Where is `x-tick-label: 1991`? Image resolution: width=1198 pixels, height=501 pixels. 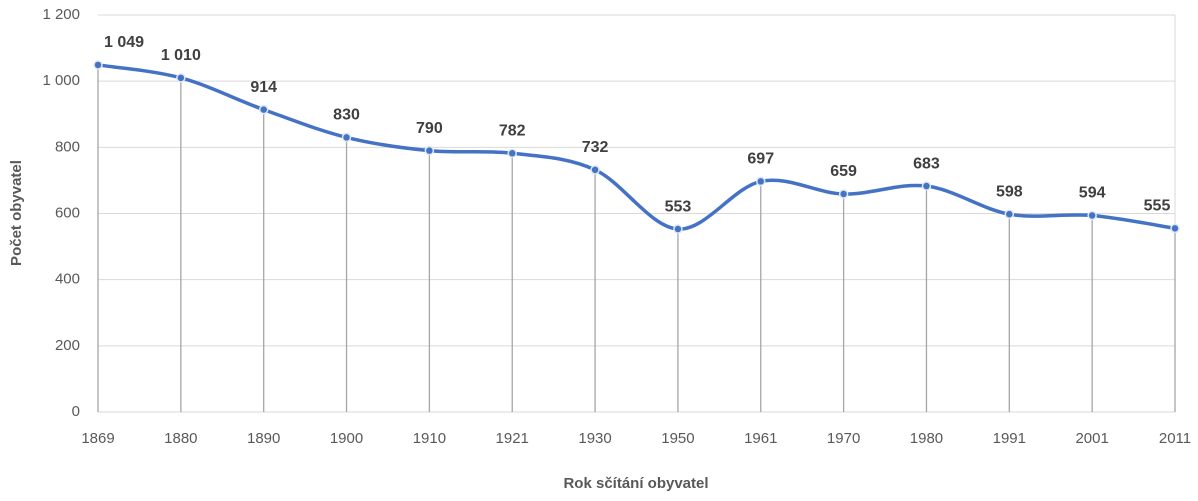 x-tick-label: 1991 is located at coordinates (1009, 438).